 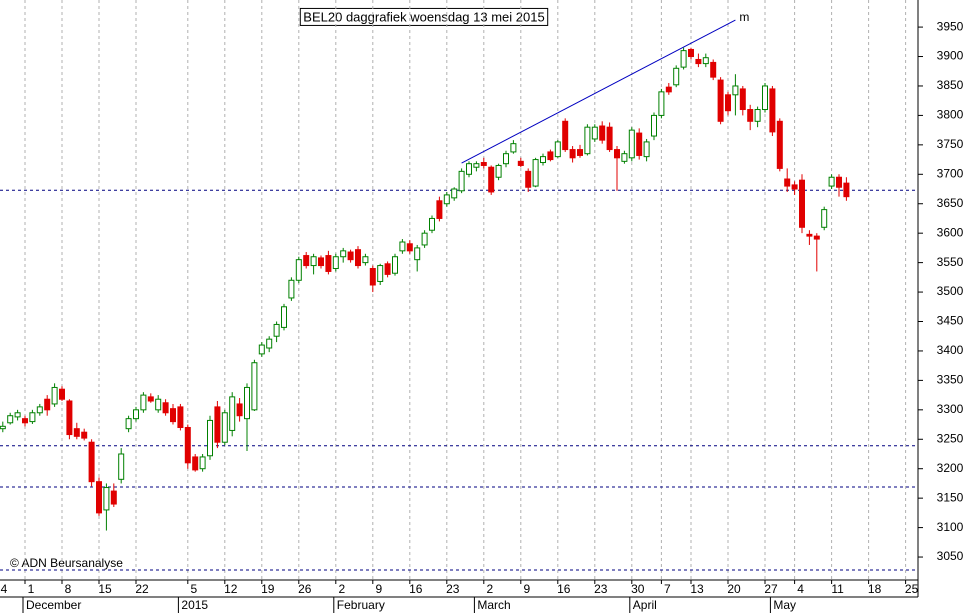 I want to click on x-tick-label: 2, so click(x=341, y=589).